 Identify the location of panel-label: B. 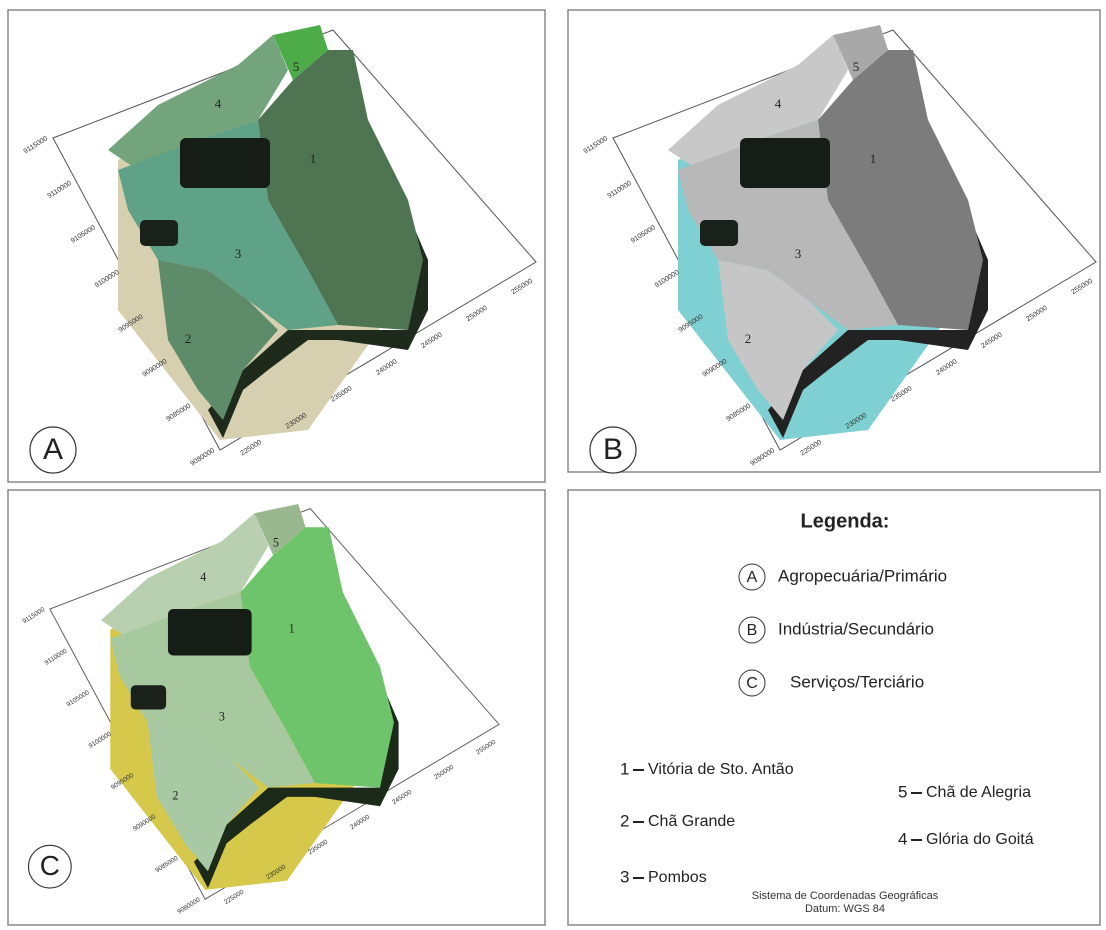
(613, 449).